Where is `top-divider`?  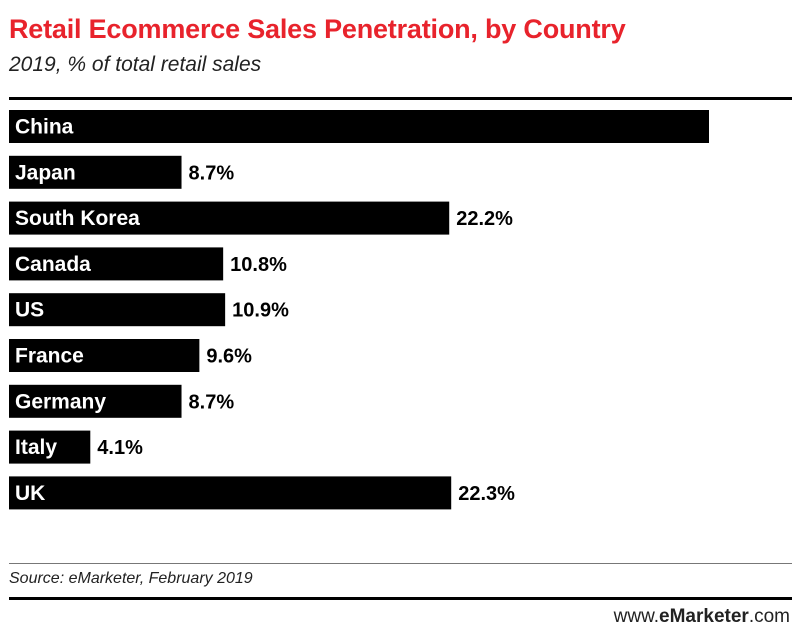
top-divider is located at coordinates (400, 98).